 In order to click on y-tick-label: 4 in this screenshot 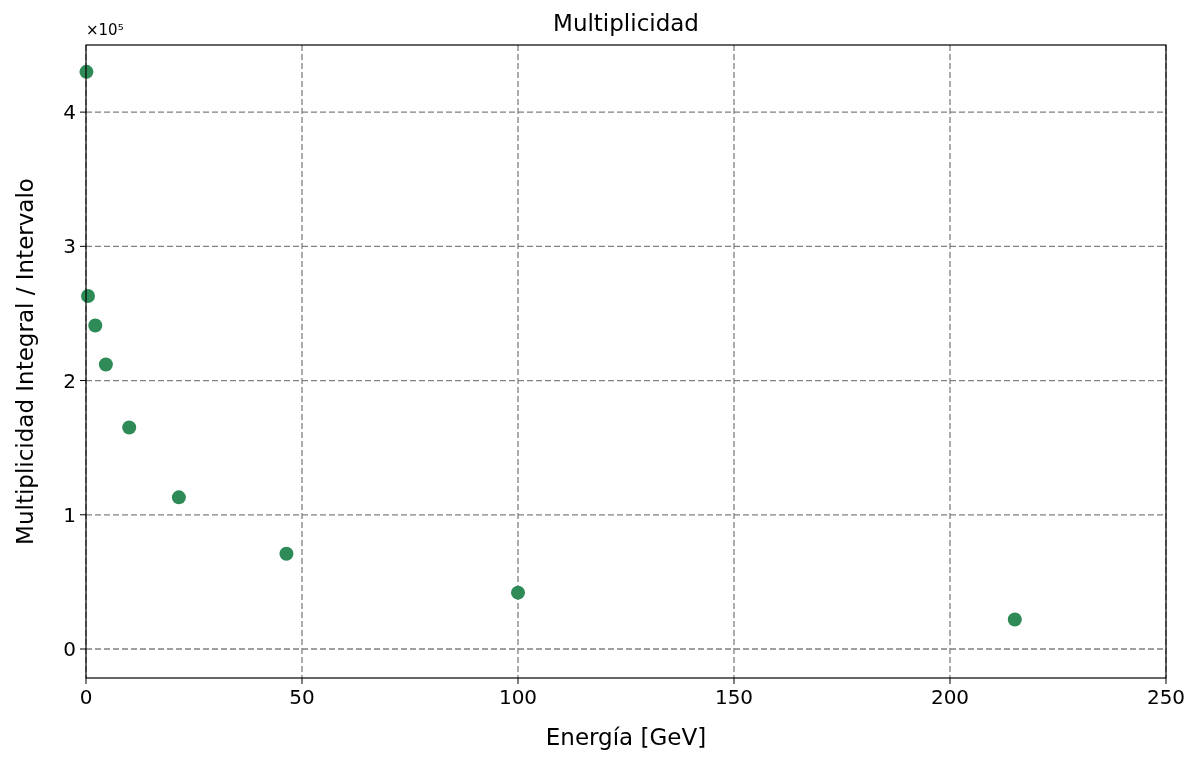, I will do `click(69, 112)`.